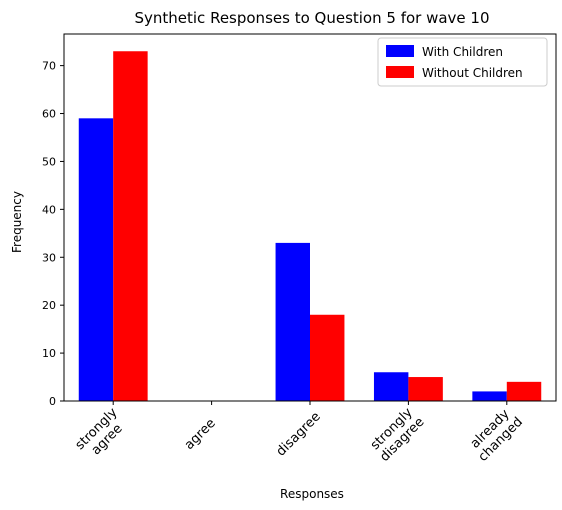 The width and height of the screenshot is (562, 510). I want to click on svg-text: alreadychanged, so click(495, 434).